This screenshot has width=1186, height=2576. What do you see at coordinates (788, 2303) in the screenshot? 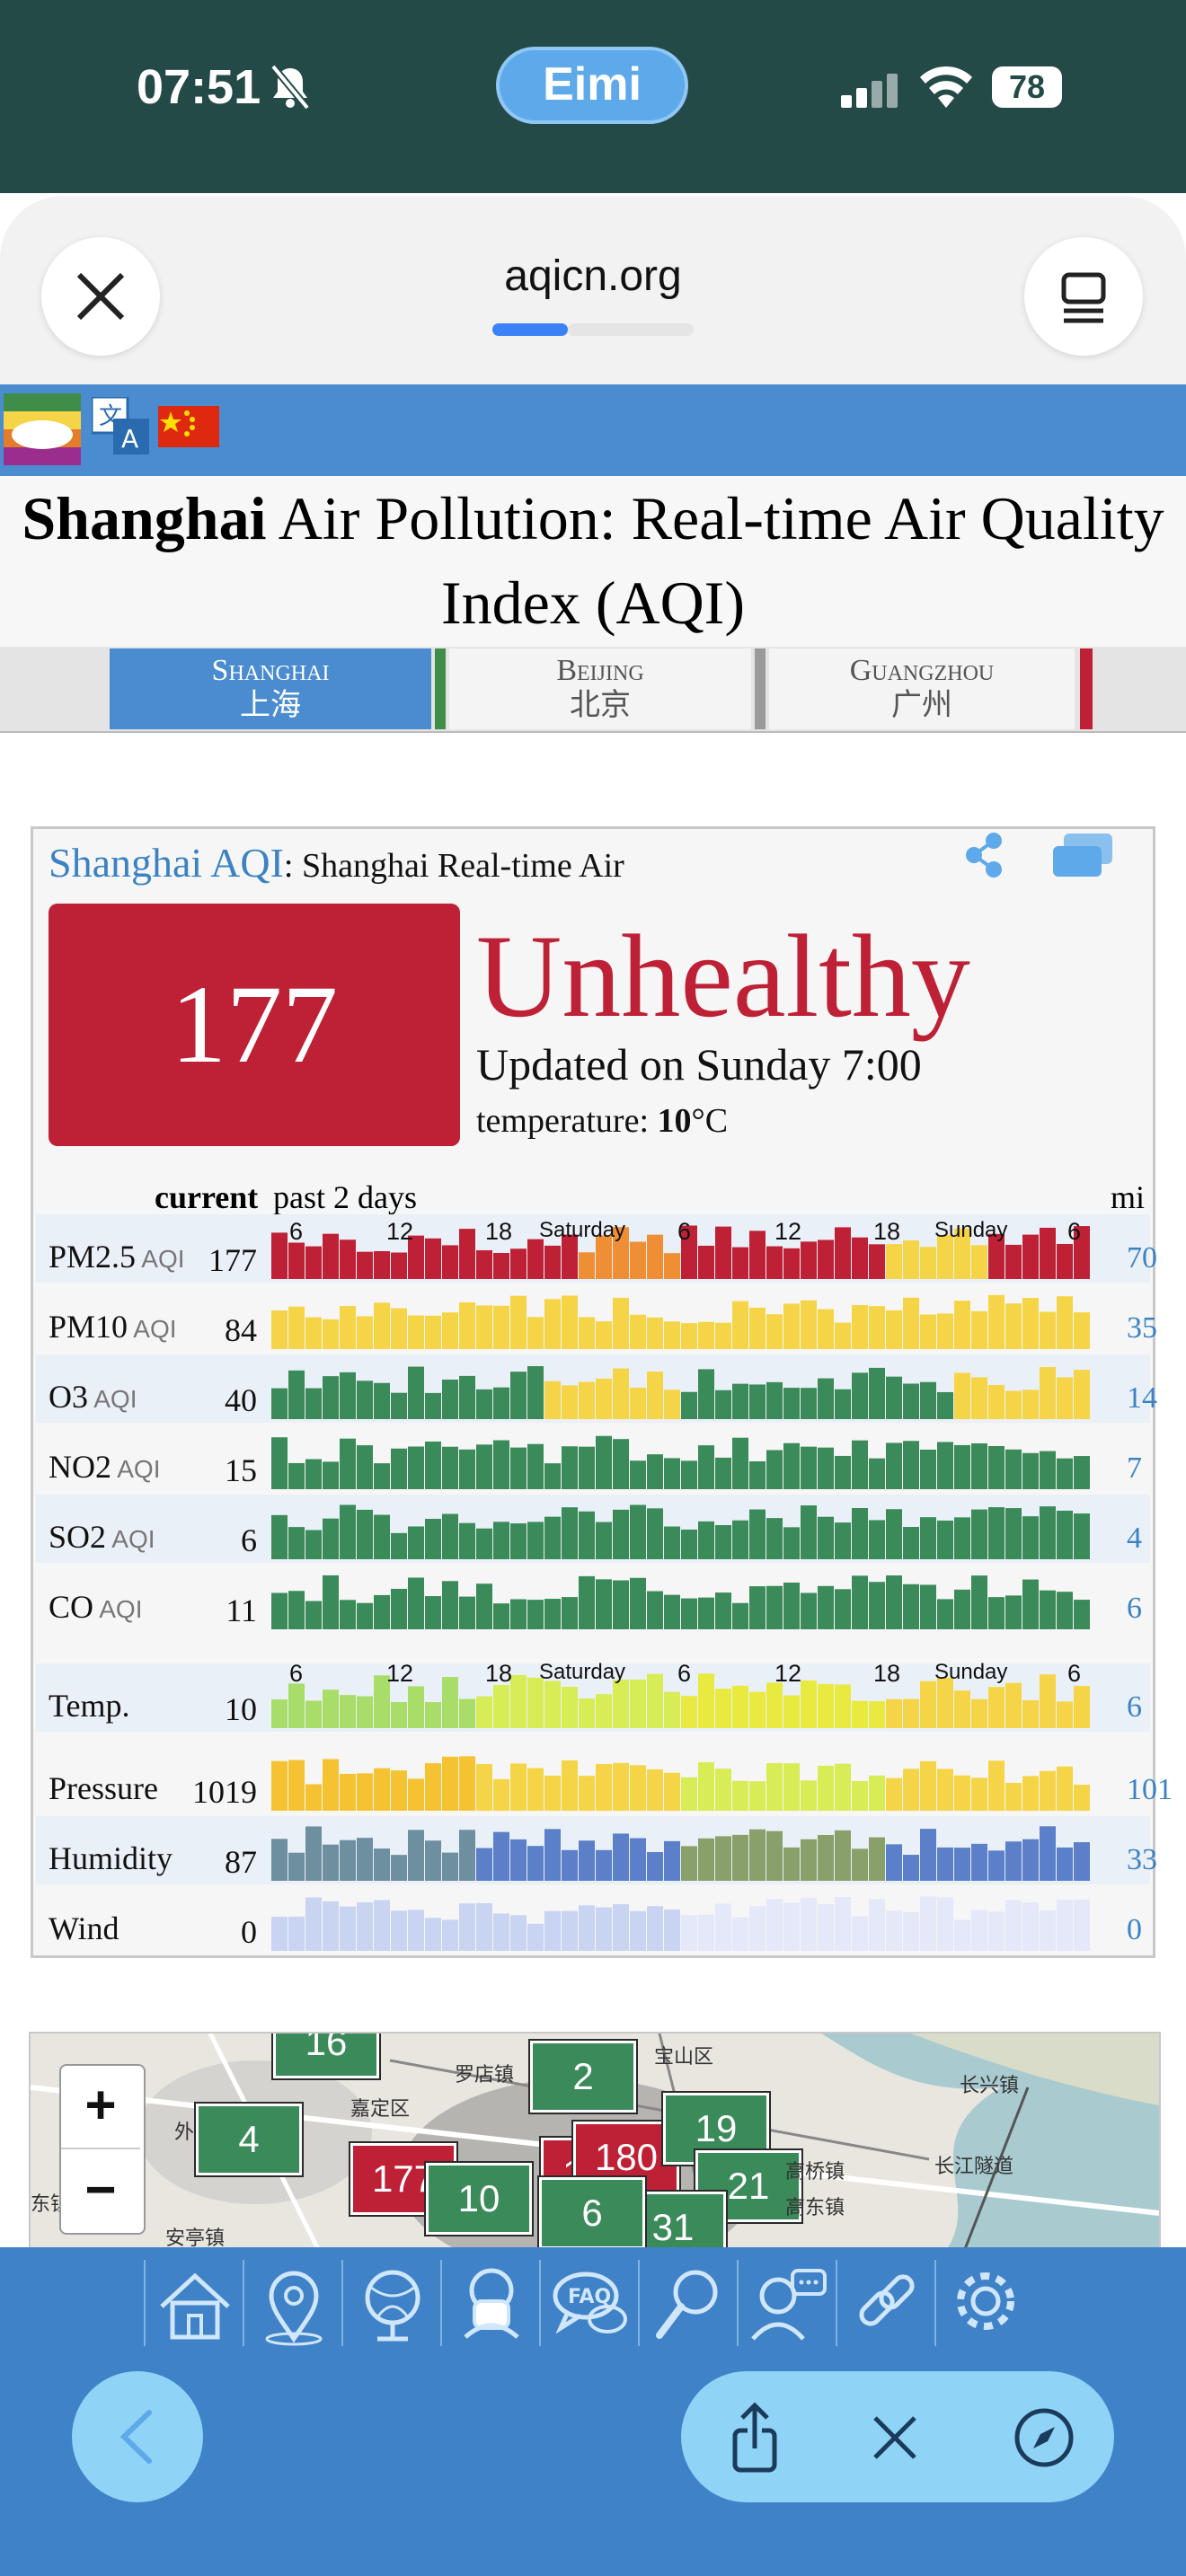
I see `support-agent-nav-button` at bounding box center [788, 2303].